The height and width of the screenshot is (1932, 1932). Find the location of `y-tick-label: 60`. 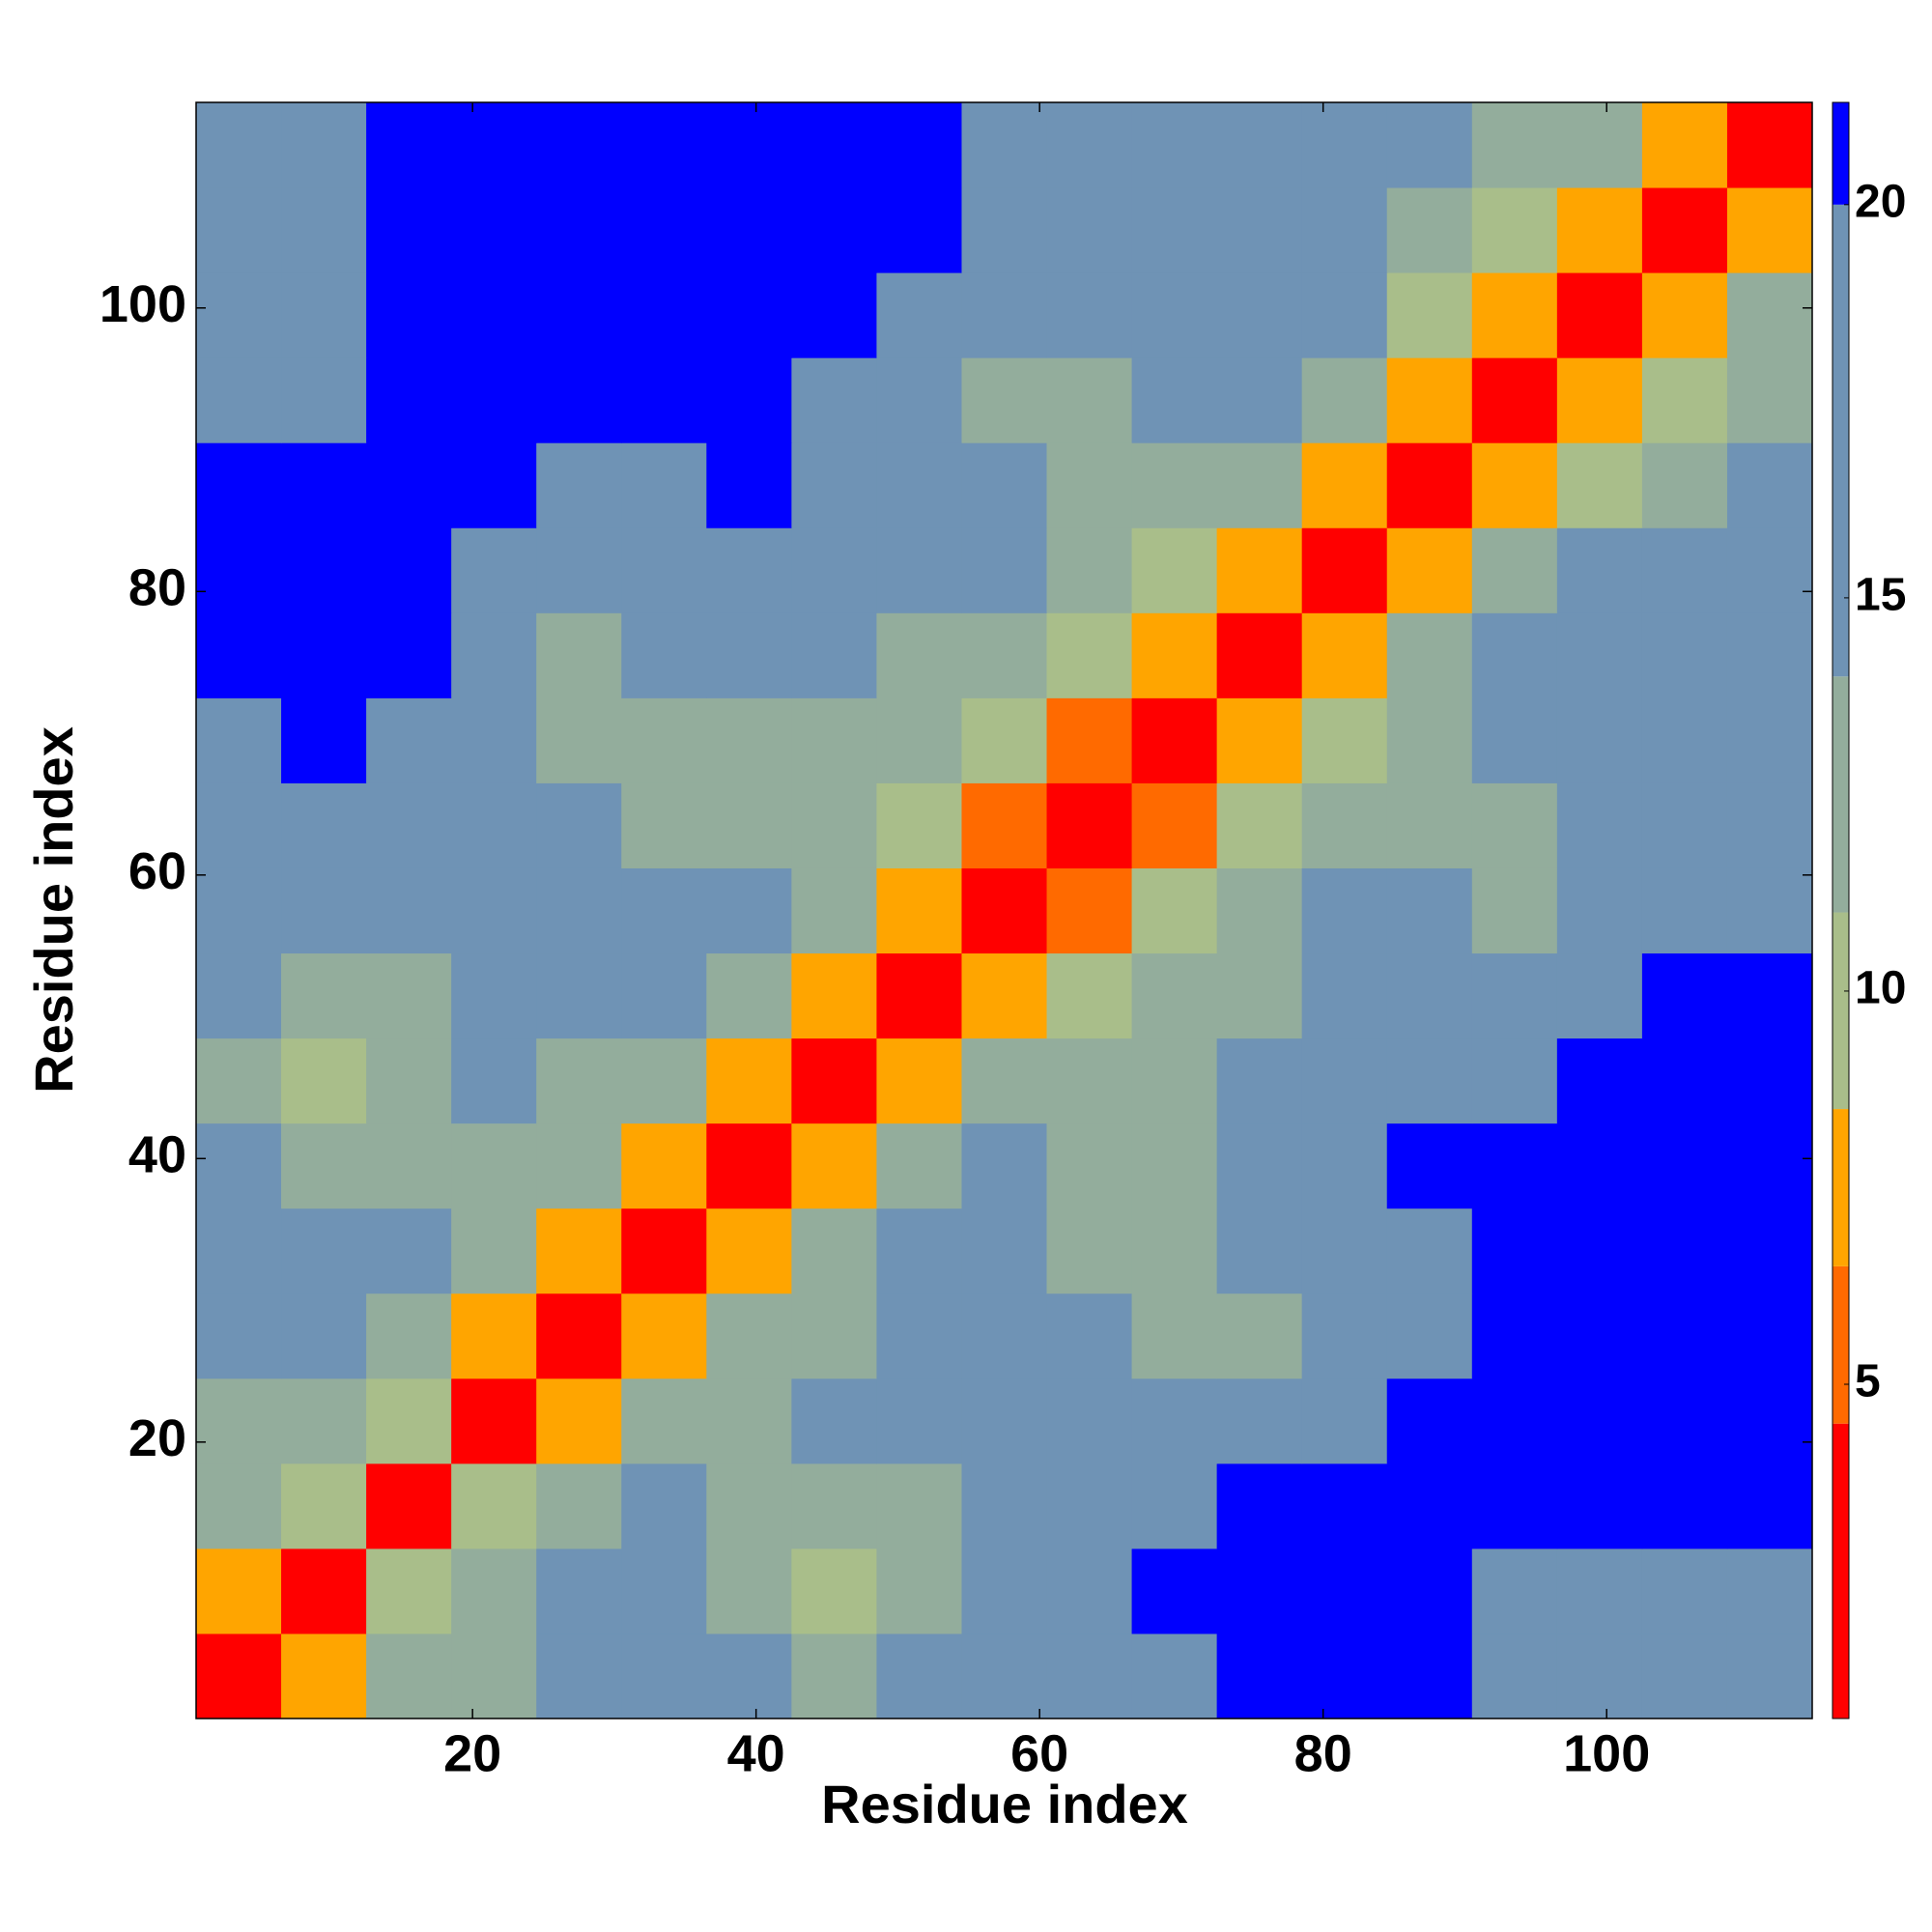

y-tick-label: 60 is located at coordinates (157, 871).